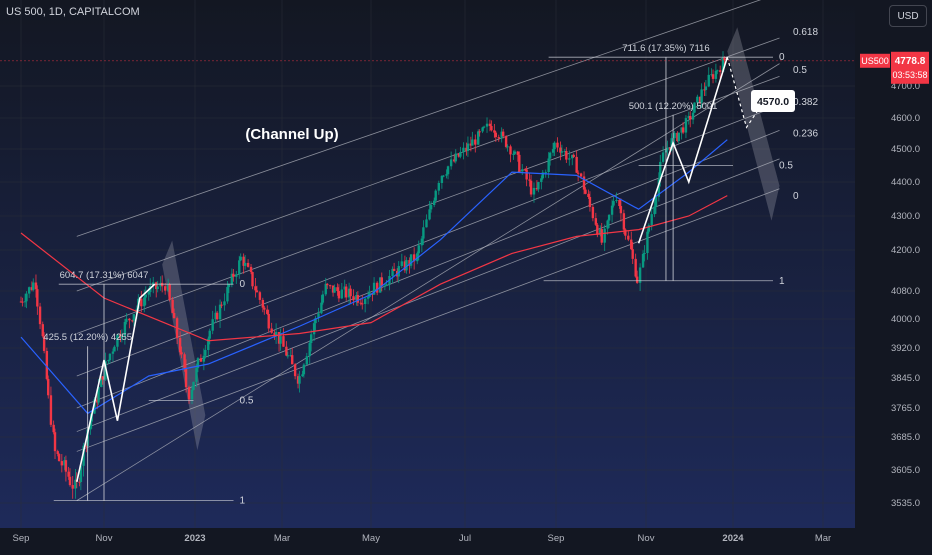  What do you see at coordinates (805, 102) in the screenshot?
I see `channel-fib-label: 0.382` at bounding box center [805, 102].